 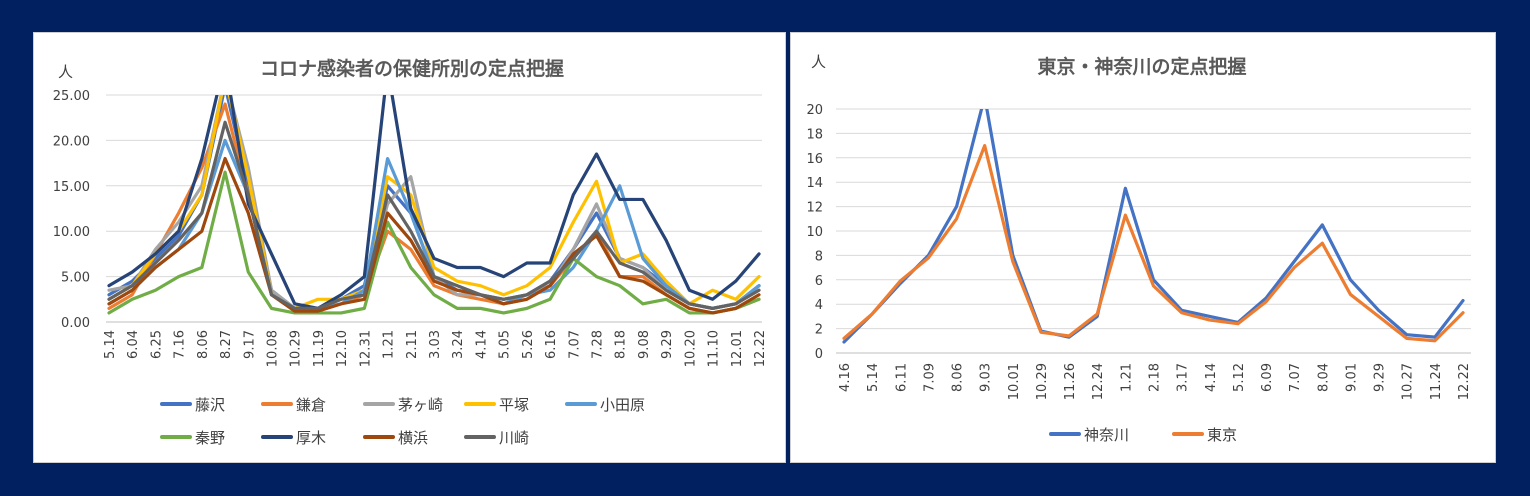 I want to click on legend-label: 鎌倉, so click(x=311, y=405).